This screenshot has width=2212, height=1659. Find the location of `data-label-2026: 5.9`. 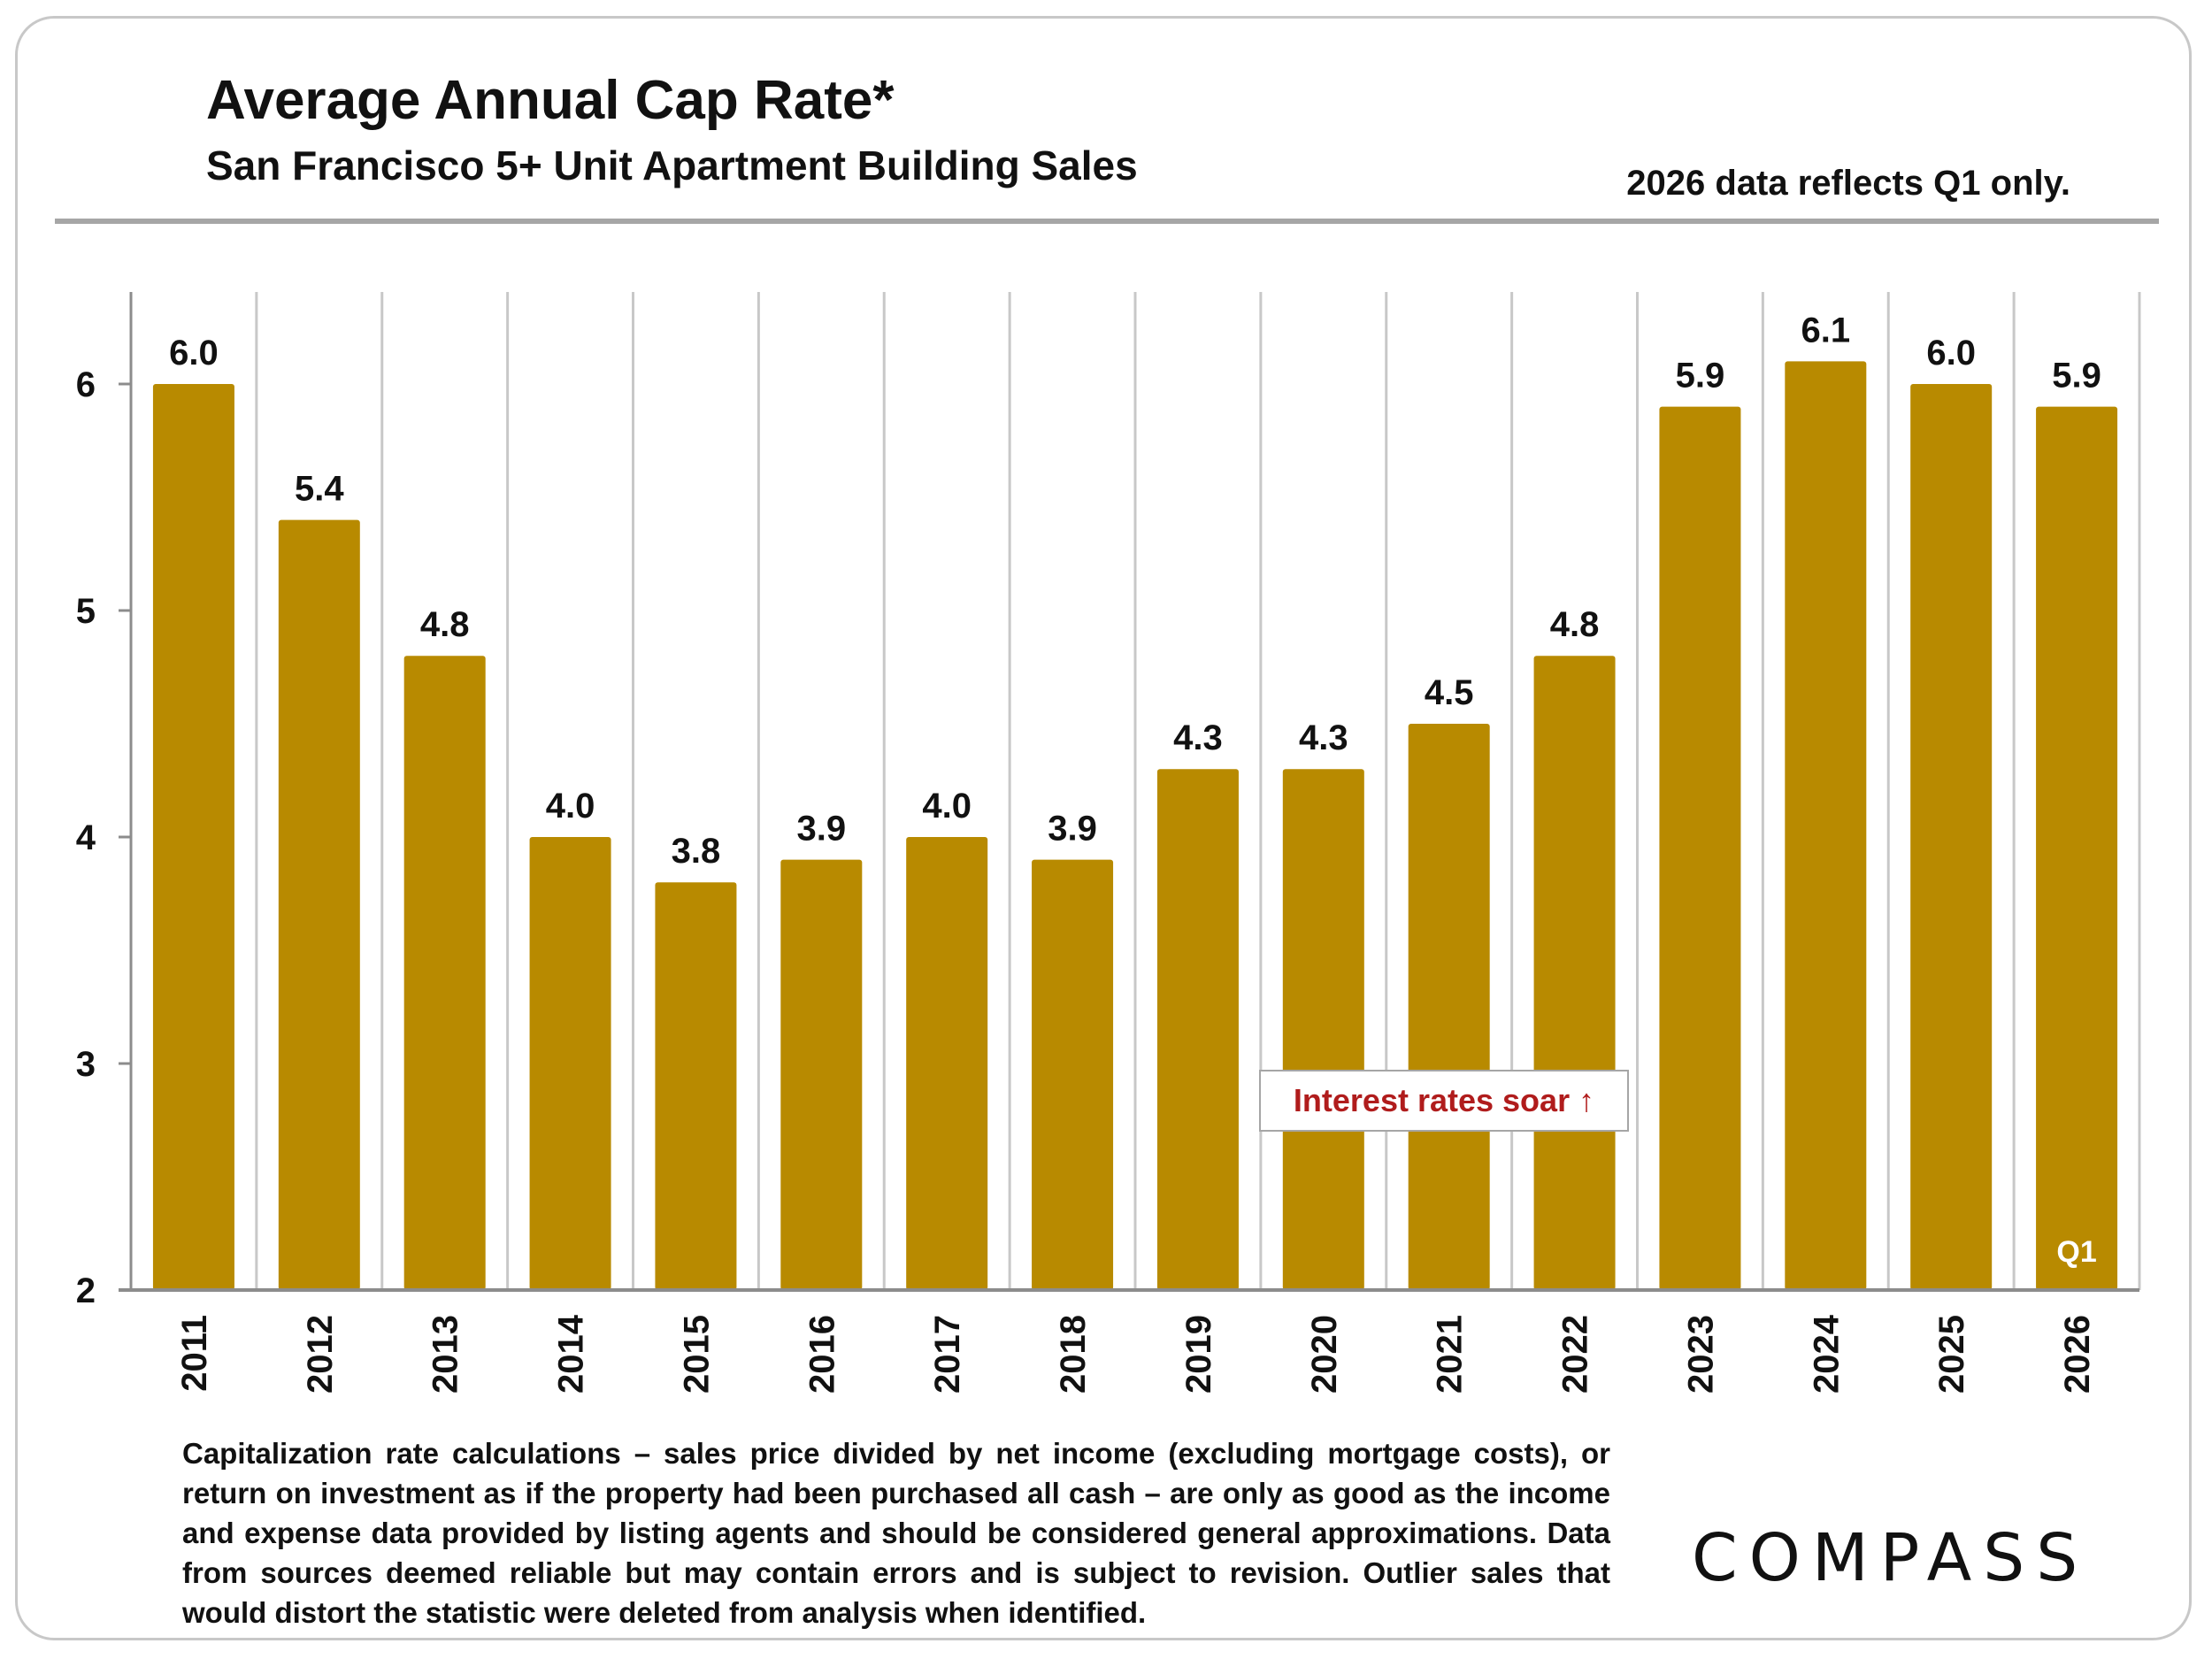

data-label-2026: 5.9 is located at coordinates (2077, 377).